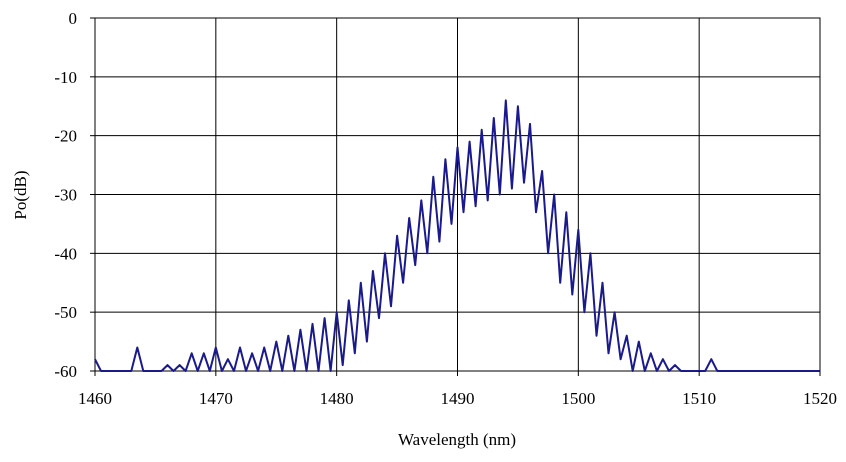 The width and height of the screenshot is (846, 462). What do you see at coordinates (458, 398) in the screenshot?
I see `x-tick-label: 1490` at bounding box center [458, 398].